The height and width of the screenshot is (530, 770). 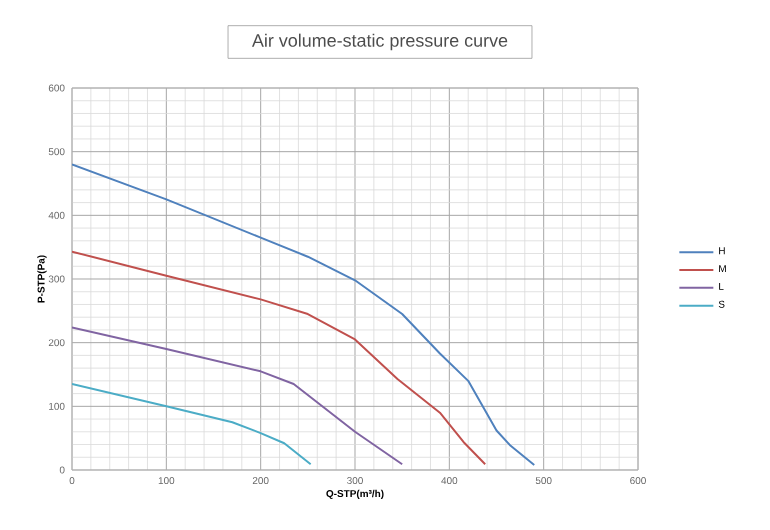 I want to click on chart-title: Air volume-static pressure curve, so click(x=379, y=42).